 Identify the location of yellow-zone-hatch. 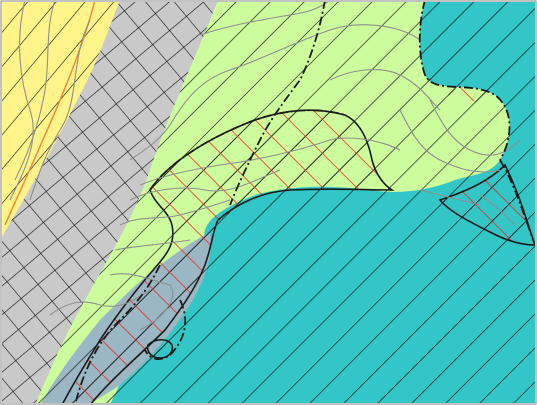
(61, 119).